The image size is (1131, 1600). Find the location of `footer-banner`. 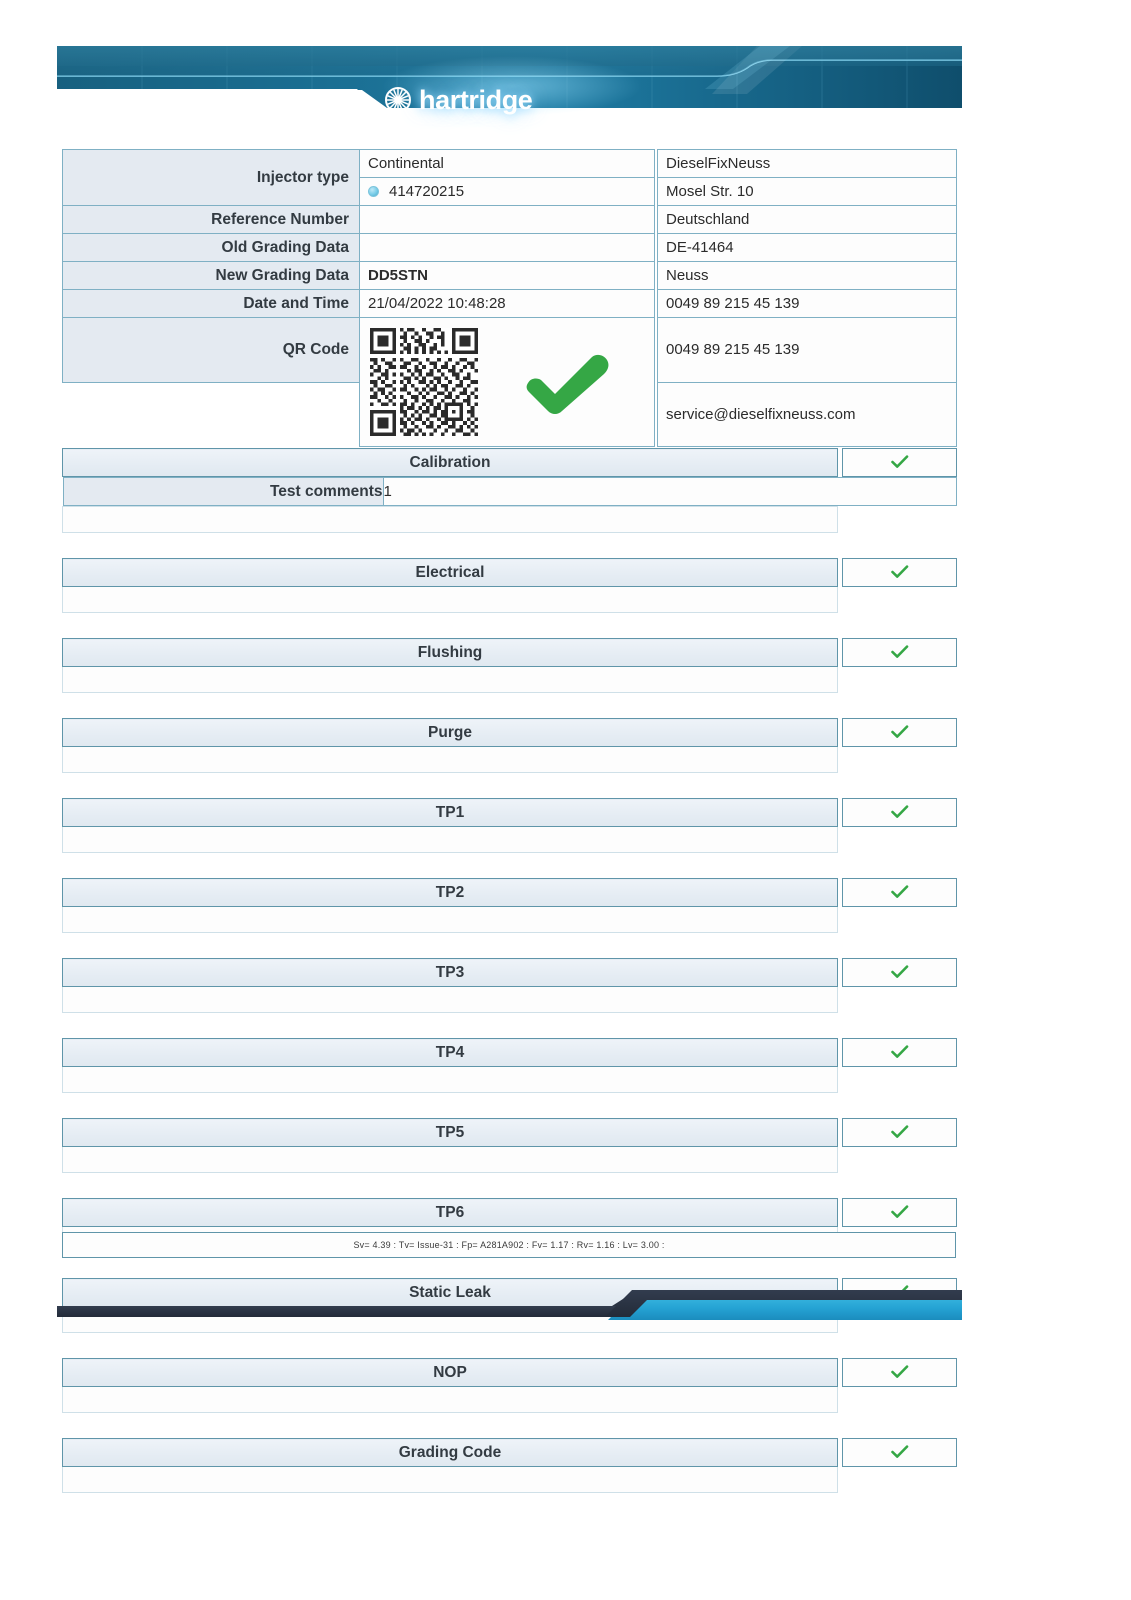

footer-banner is located at coordinates (509, 1299).